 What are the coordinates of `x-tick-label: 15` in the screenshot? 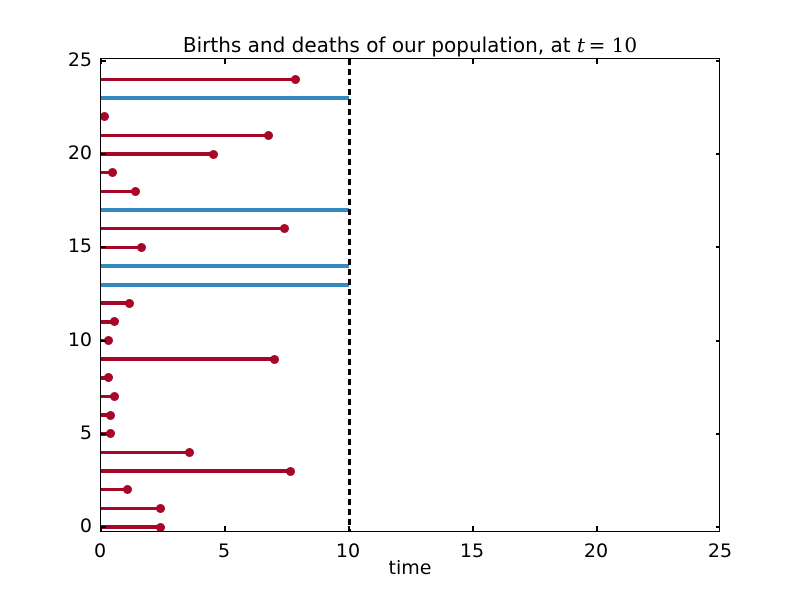 It's located at (472, 551).